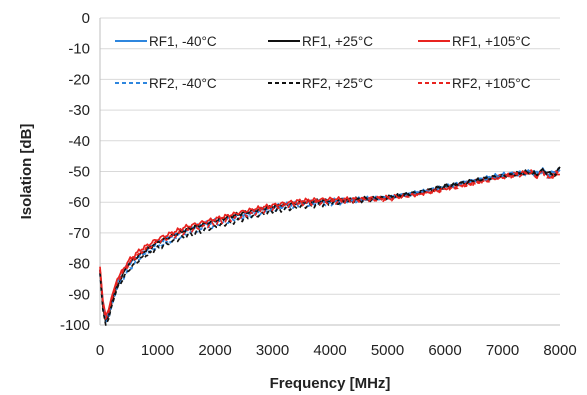 The image size is (587, 395). Describe the element at coordinates (272, 350) in the screenshot. I see `x-tick-label: 3000` at that location.